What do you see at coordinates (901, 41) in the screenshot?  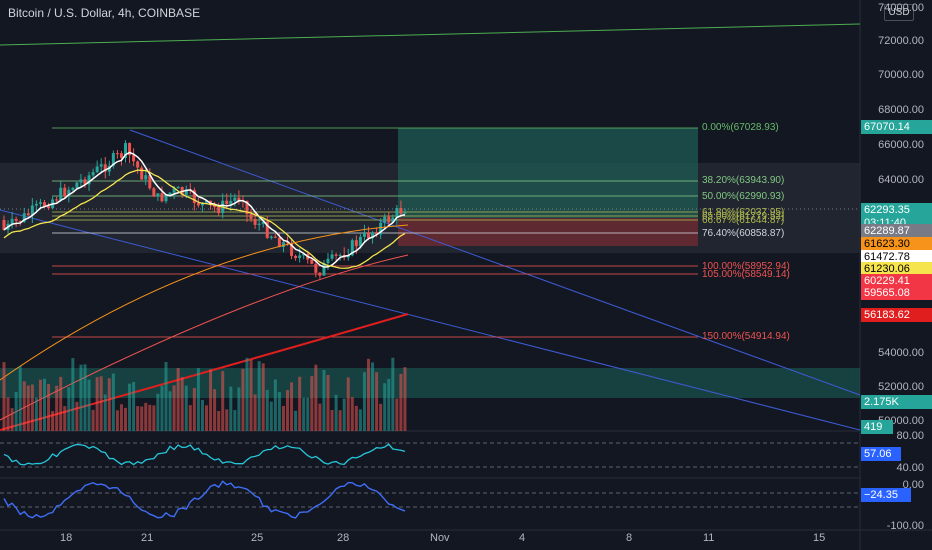 I see `price-axis-label: 72000.00` at bounding box center [901, 41].